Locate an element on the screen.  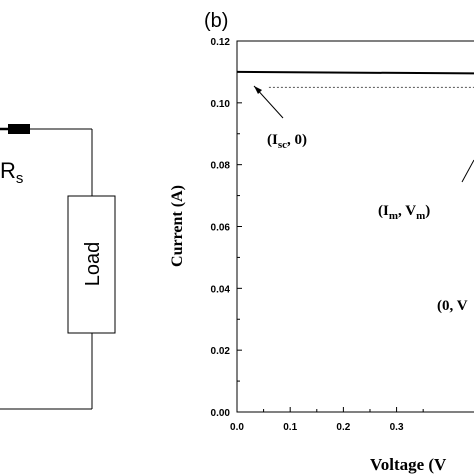
im-arrow is located at coordinates (467, 171).